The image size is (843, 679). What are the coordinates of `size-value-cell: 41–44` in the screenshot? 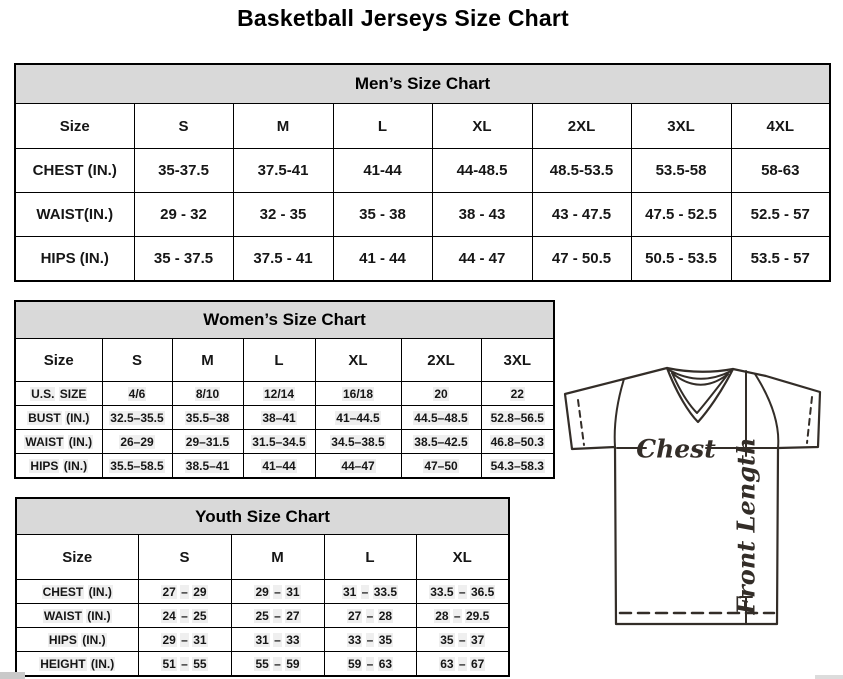 It's located at (279, 466).